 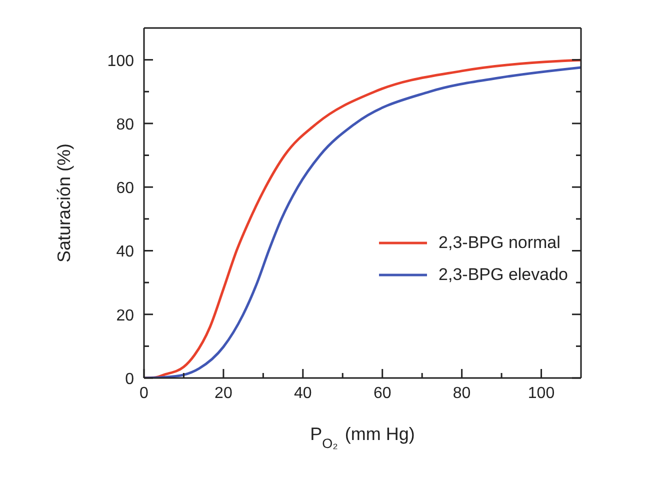 I want to click on y-tick-label: 40, so click(x=125, y=252).